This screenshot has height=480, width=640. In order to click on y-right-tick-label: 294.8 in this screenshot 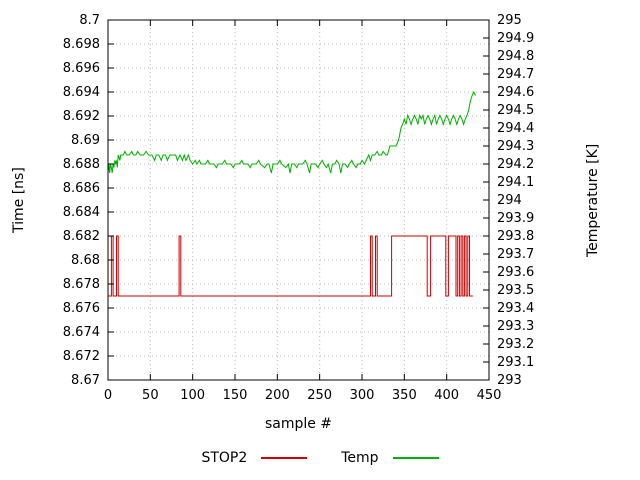, I will do `click(515, 56)`.